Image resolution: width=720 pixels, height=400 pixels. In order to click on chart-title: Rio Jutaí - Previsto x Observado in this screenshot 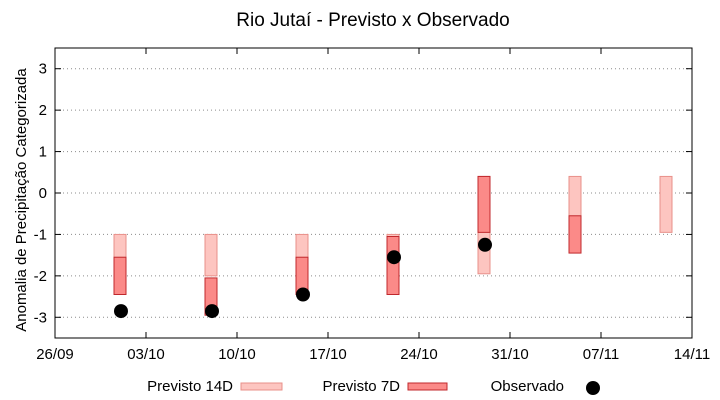, I will do `click(373, 20)`.